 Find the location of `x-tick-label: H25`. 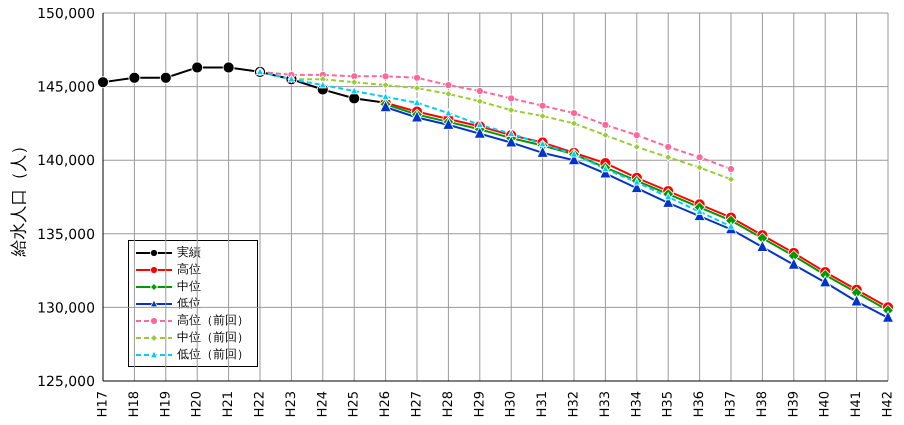

x-tick-label: H25 is located at coordinates (354, 404).